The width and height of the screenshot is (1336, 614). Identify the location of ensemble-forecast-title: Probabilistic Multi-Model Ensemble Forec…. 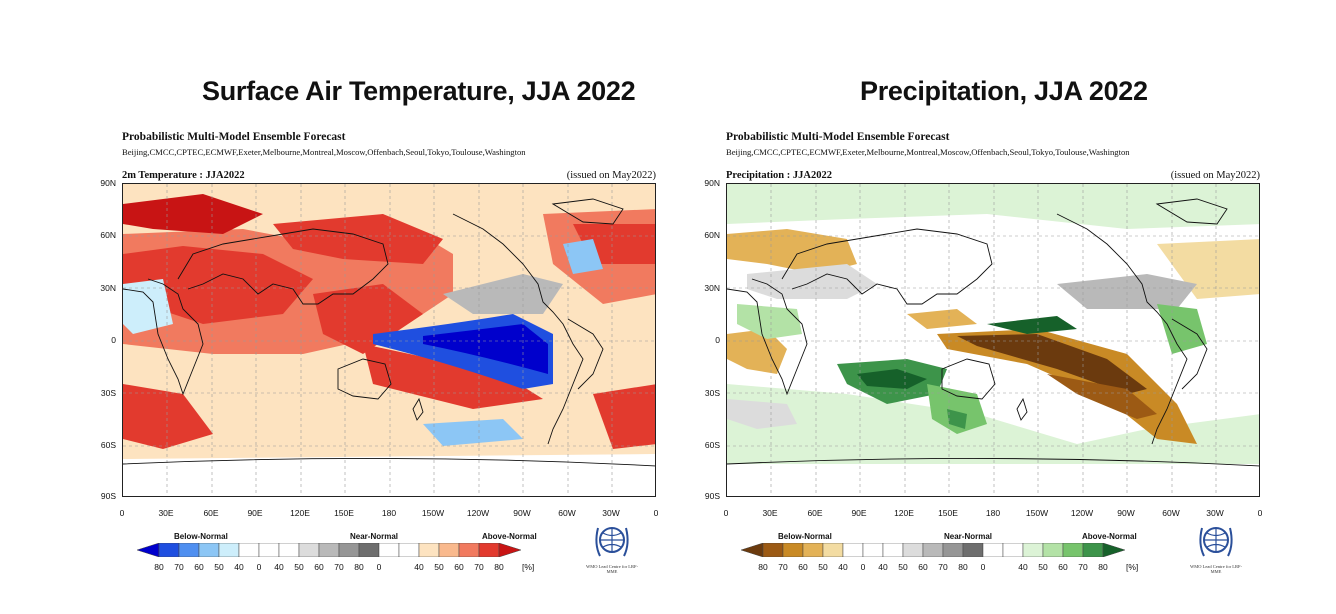
(234, 137).